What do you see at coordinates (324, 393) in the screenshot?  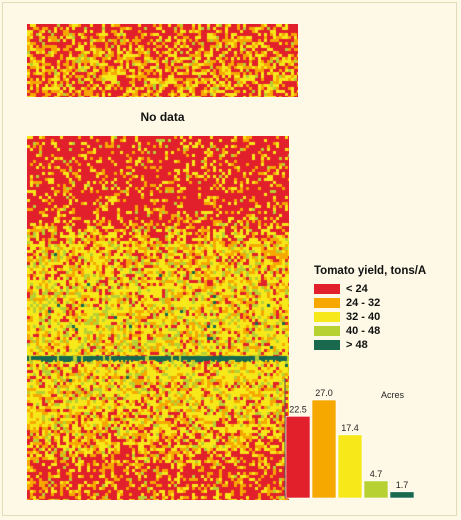 I see `bar-value-label-1: 27.0` at bounding box center [324, 393].